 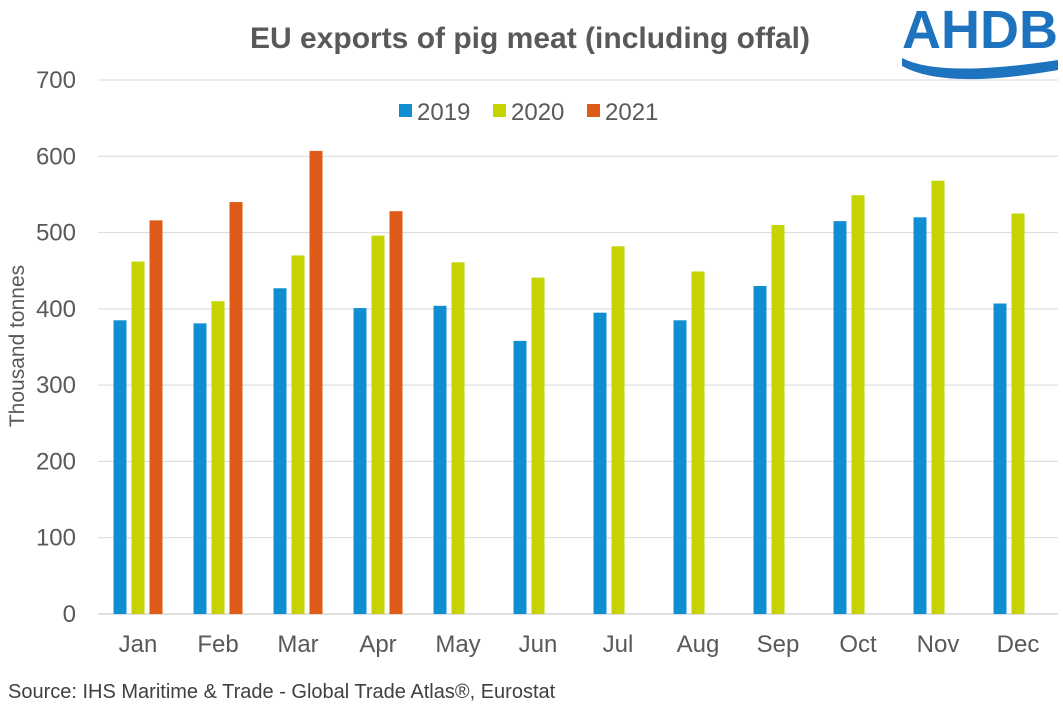 What do you see at coordinates (680, 467) in the screenshot?
I see `bar-2019-aug` at bounding box center [680, 467].